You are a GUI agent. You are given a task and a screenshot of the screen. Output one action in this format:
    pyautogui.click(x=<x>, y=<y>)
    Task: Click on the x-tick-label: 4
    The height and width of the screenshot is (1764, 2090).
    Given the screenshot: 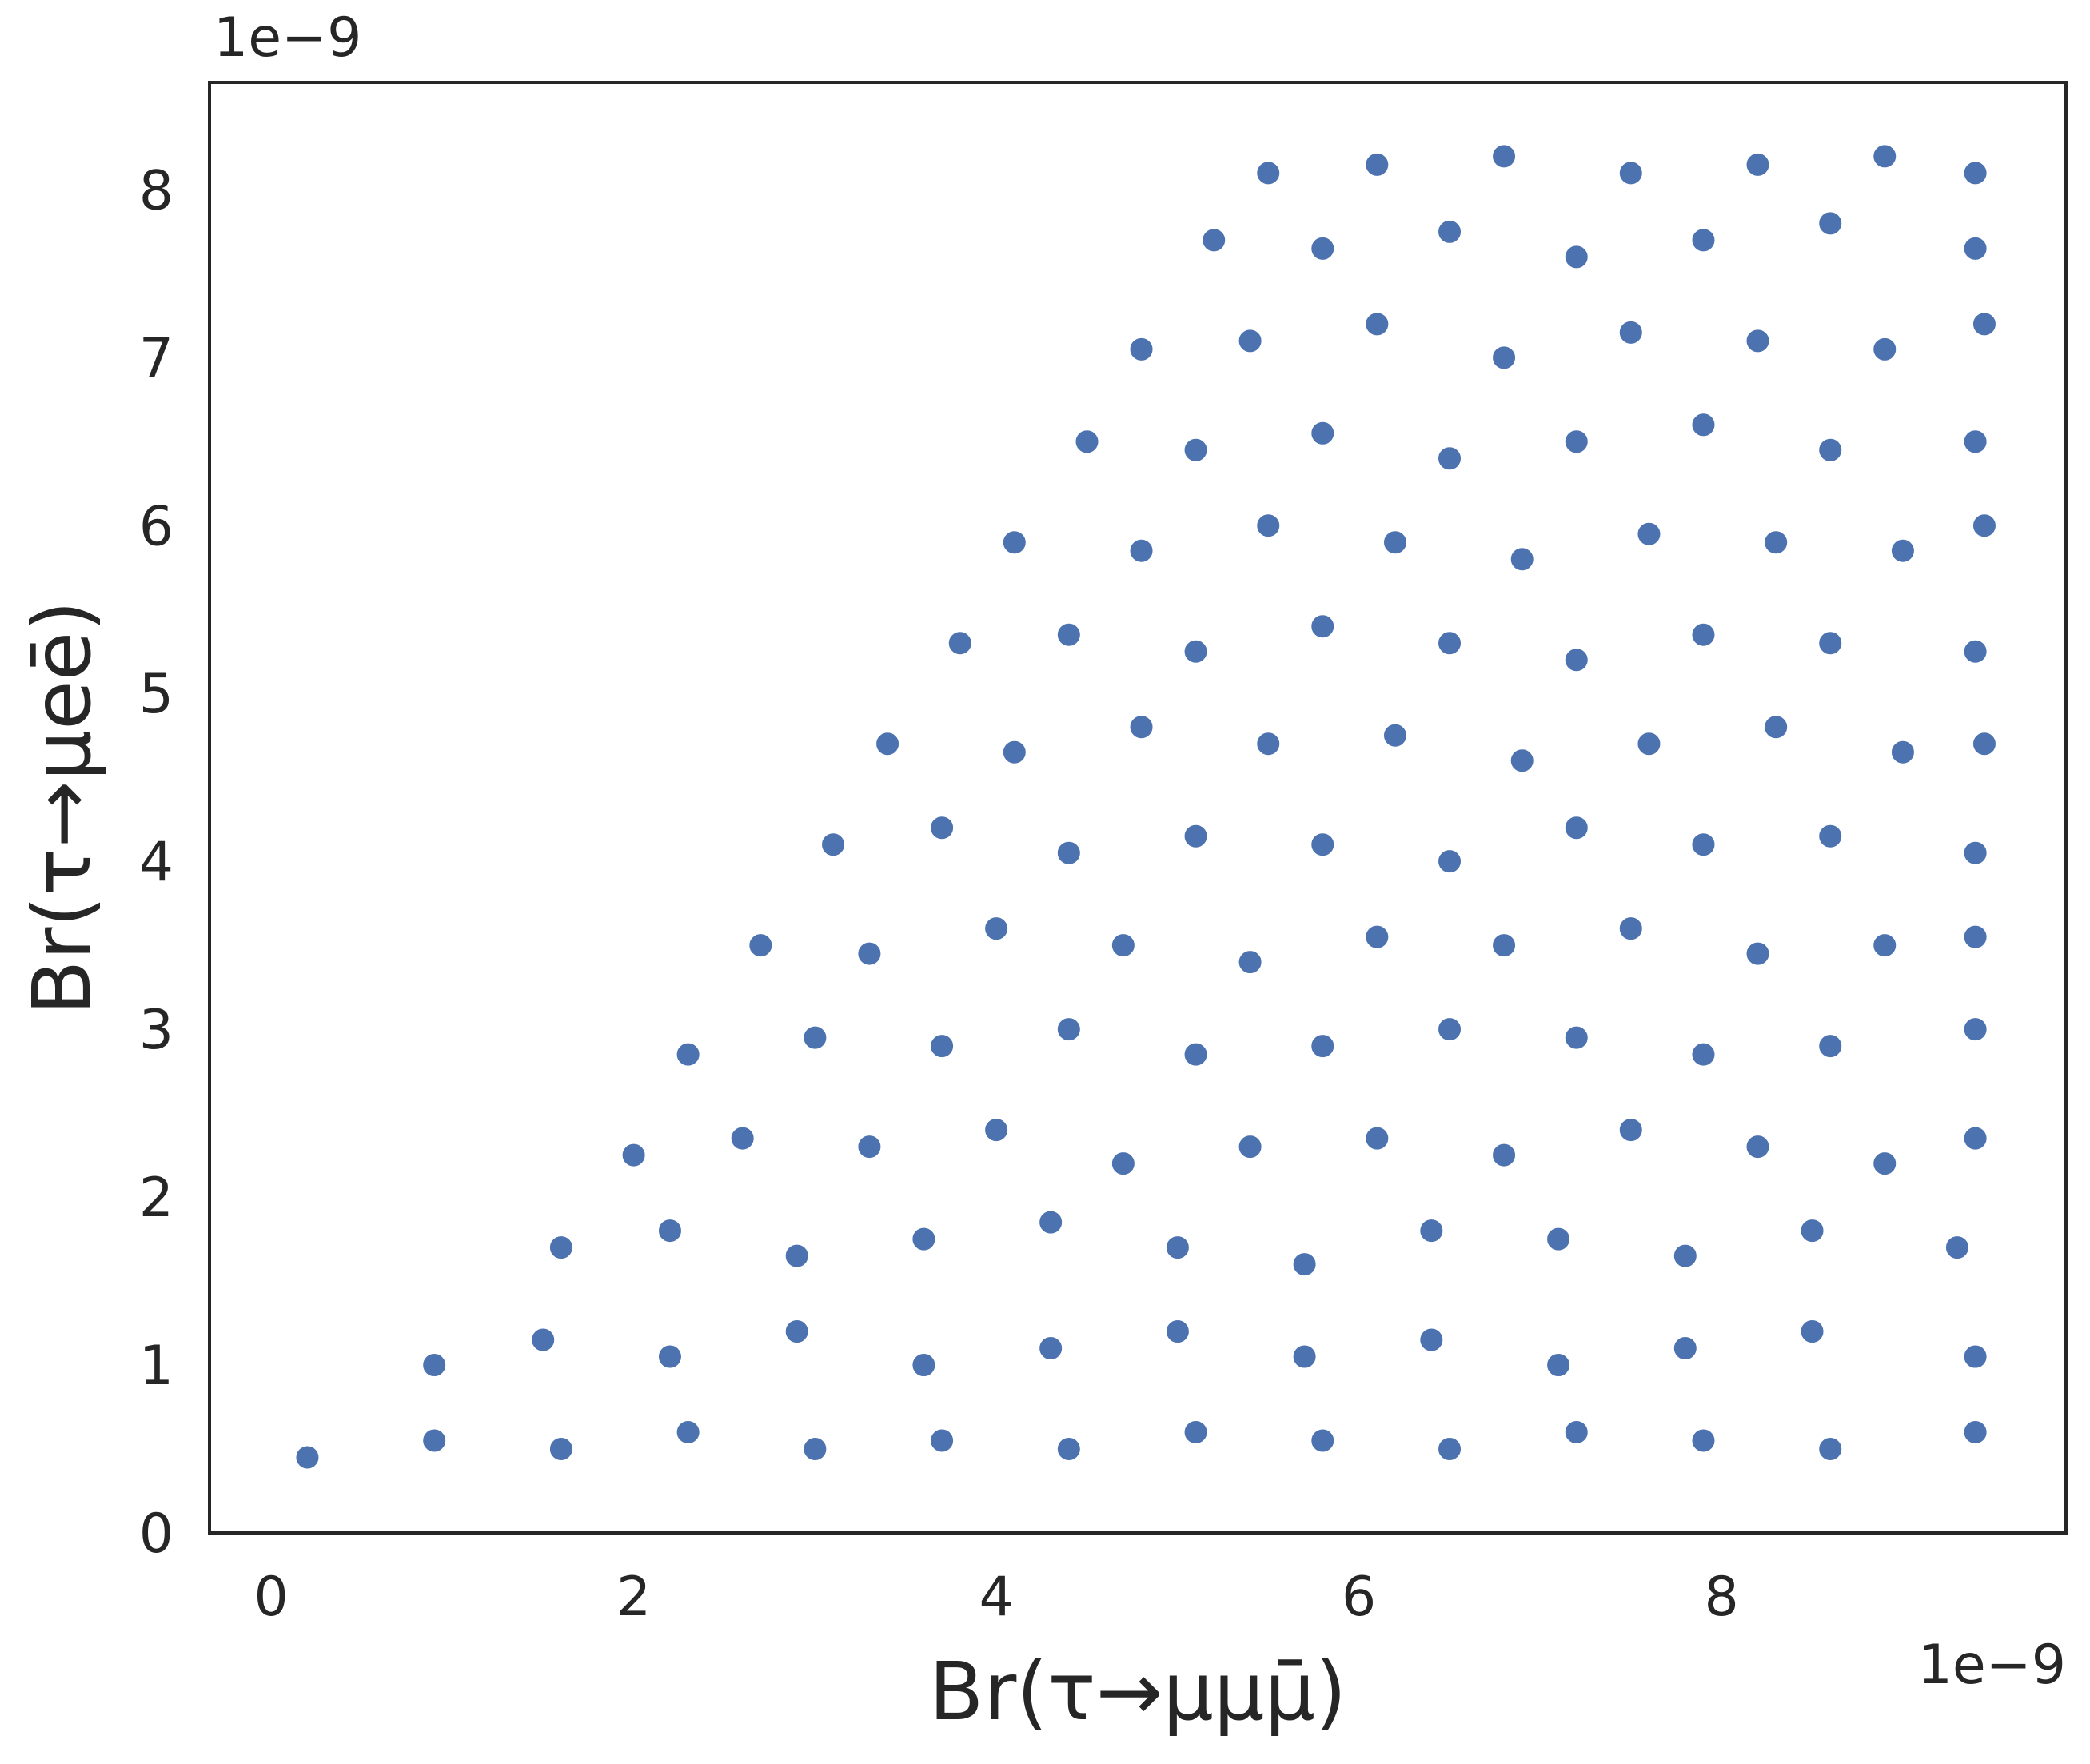 What is the action you would take?
    pyautogui.click(x=996, y=1598)
    